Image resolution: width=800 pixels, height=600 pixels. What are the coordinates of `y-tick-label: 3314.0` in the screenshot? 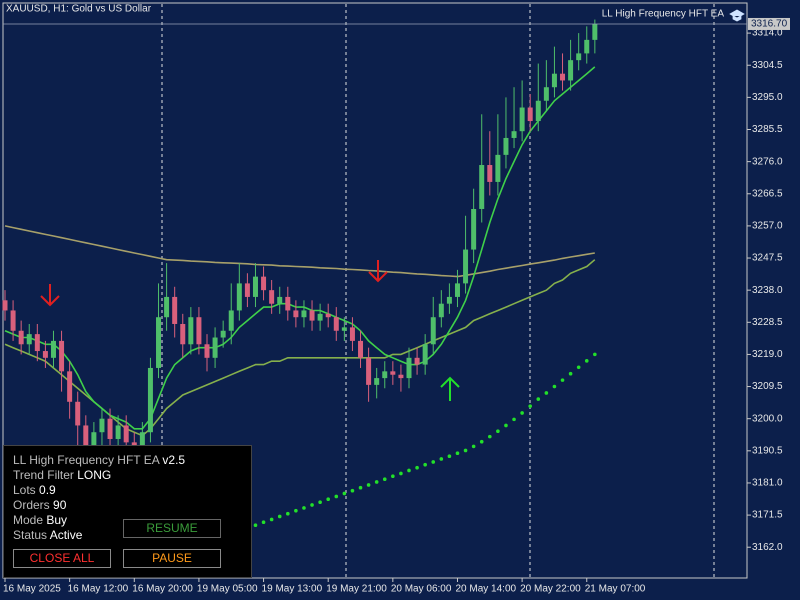 It's located at (767, 33).